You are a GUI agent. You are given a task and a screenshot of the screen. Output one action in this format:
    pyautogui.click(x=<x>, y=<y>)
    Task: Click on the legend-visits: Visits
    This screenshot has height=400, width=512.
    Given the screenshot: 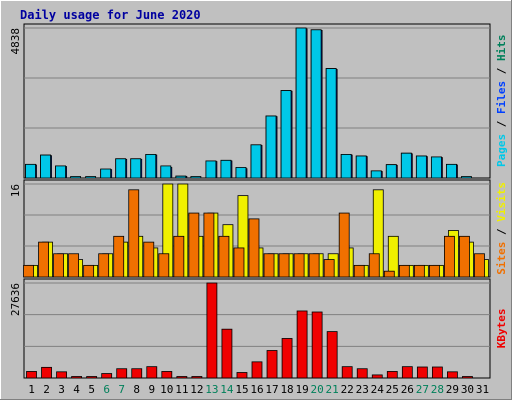 What is the action you would take?
    pyautogui.click(x=501, y=202)
    